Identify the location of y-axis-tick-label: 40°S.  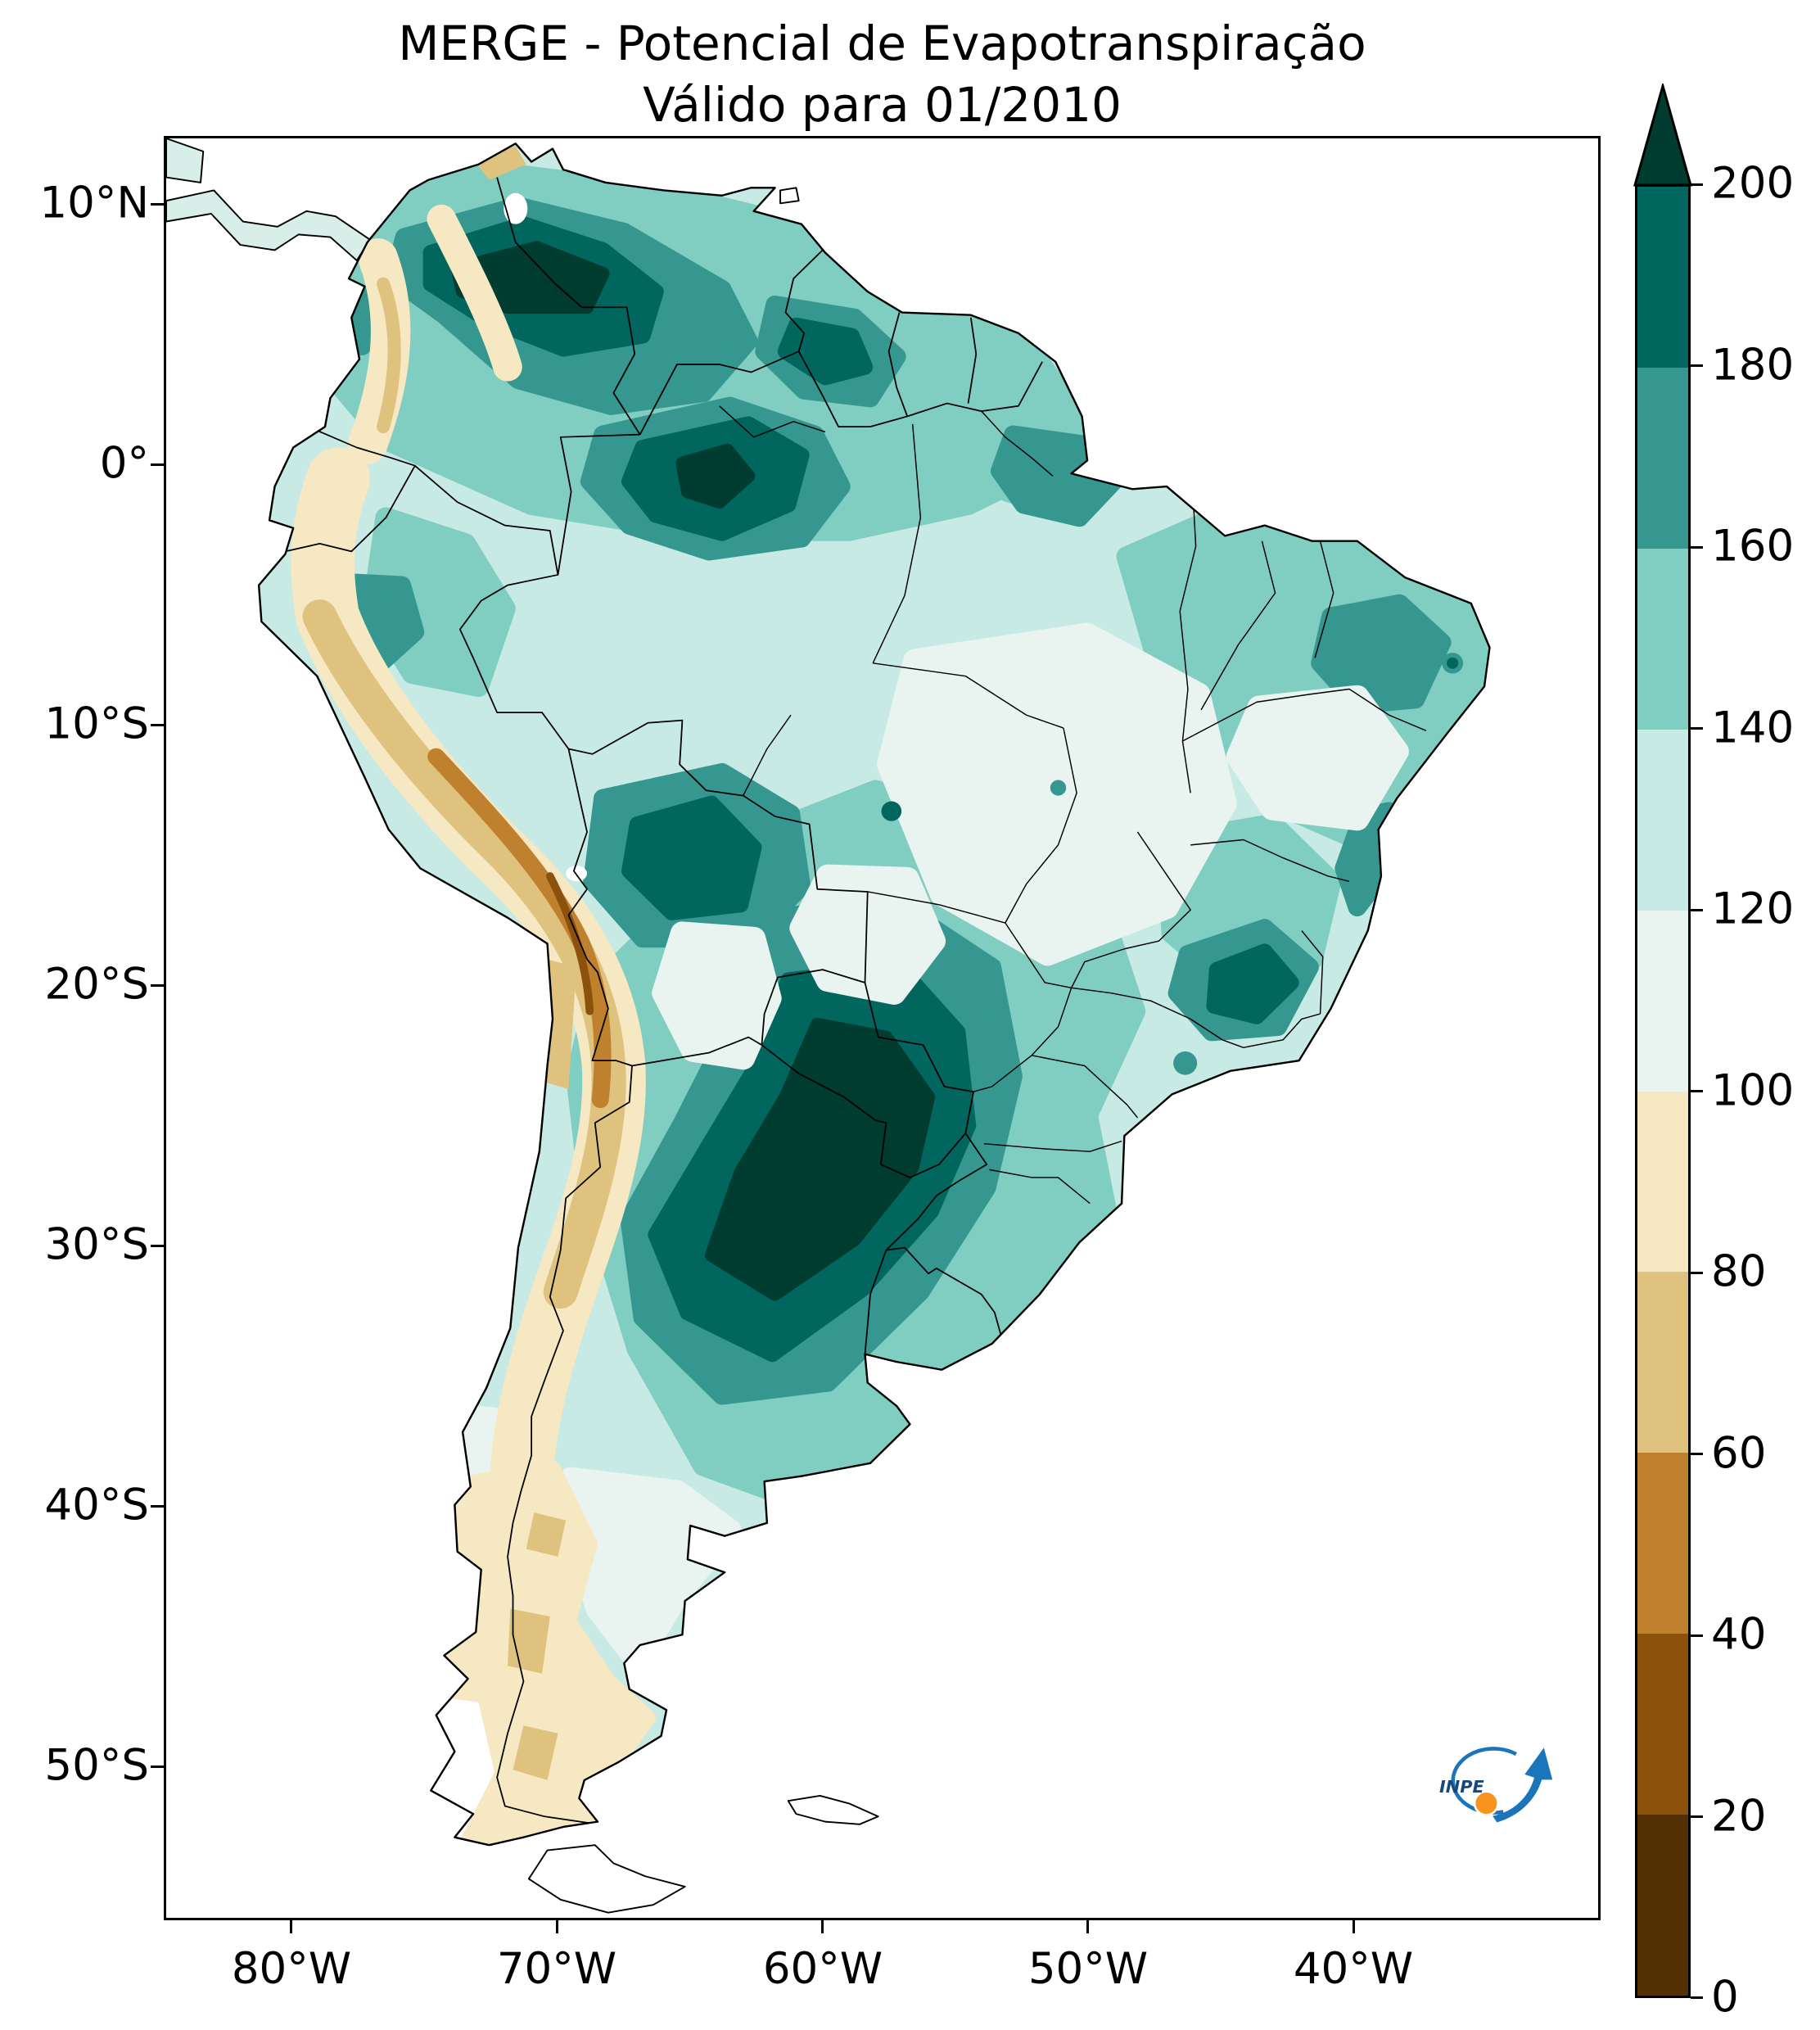
(96, 1505).